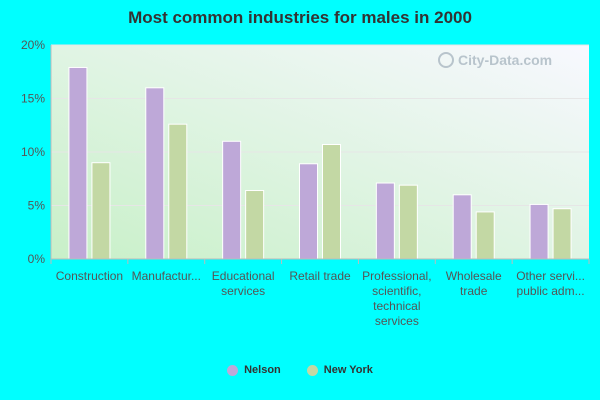  I want to click on x-tick-label: trade, so click(474, 291).